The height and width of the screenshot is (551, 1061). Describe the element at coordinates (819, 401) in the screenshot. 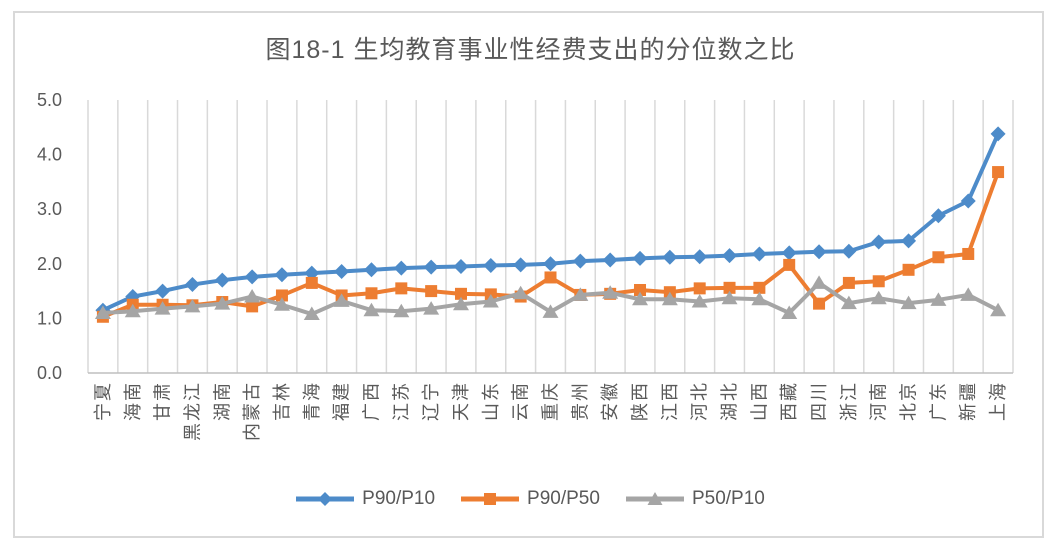

I see `x-tick-label: 四川` at that location.